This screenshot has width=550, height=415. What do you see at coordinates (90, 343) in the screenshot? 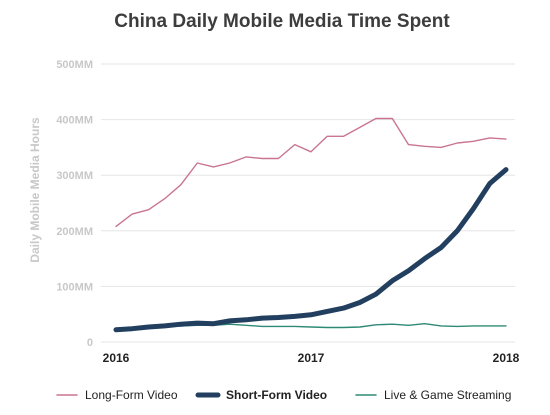
I see `y-tick-label: 0` at bounding box center [90, 343].